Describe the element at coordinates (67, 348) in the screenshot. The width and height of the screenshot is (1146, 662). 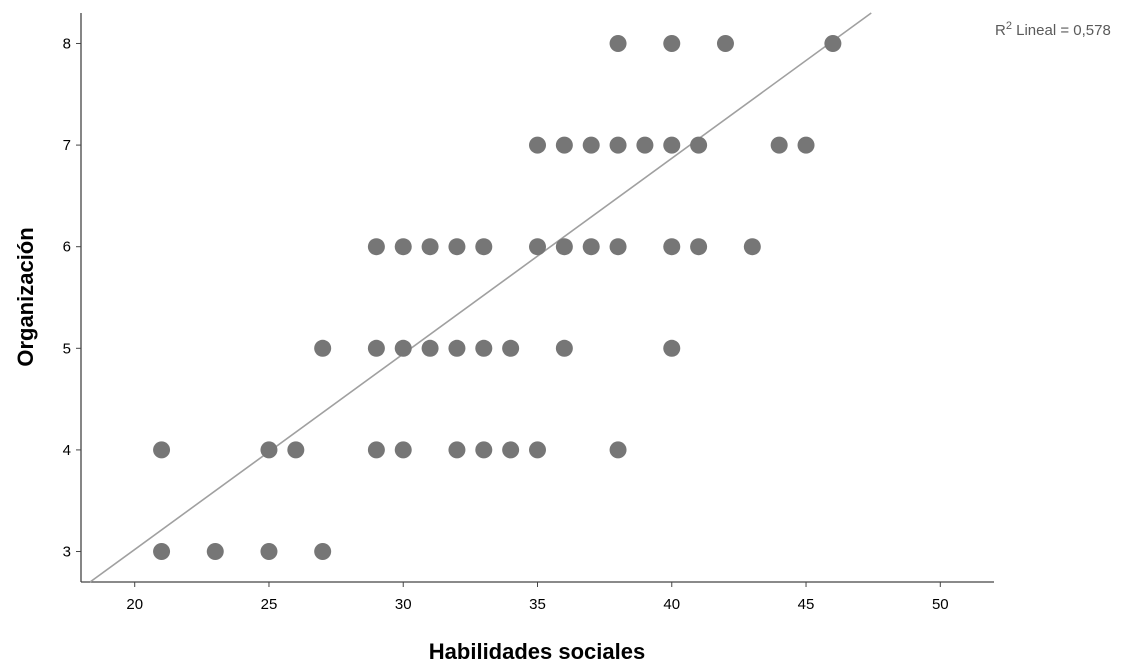
I see `y-tick-label: 5` at that location.